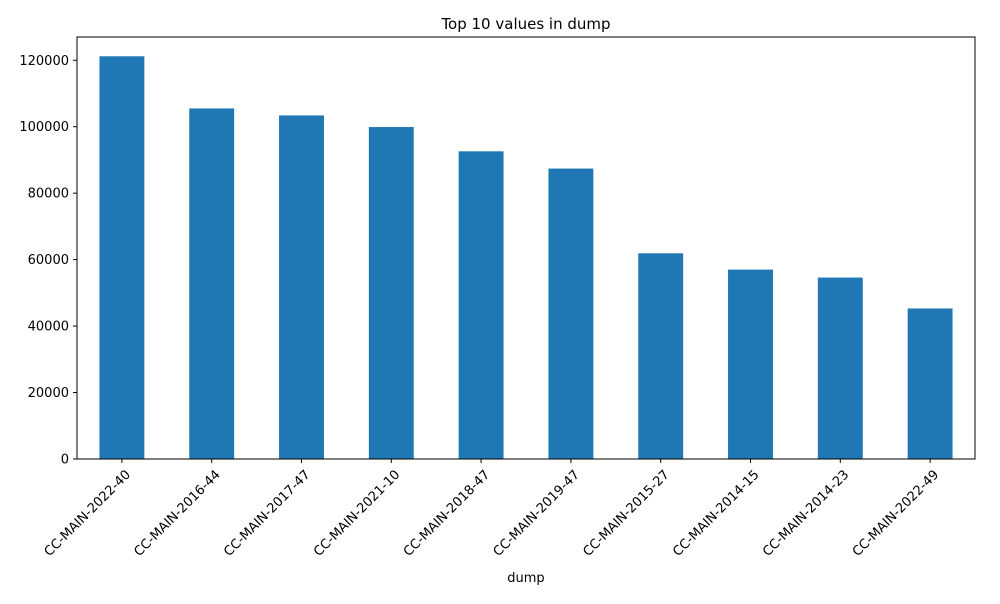 This screenshot has height=604, width=1000. What do you see at coordinates (48, 393) in the screenshot?
I see `y-tick-label: 20000` at bounding box center [48, 393].